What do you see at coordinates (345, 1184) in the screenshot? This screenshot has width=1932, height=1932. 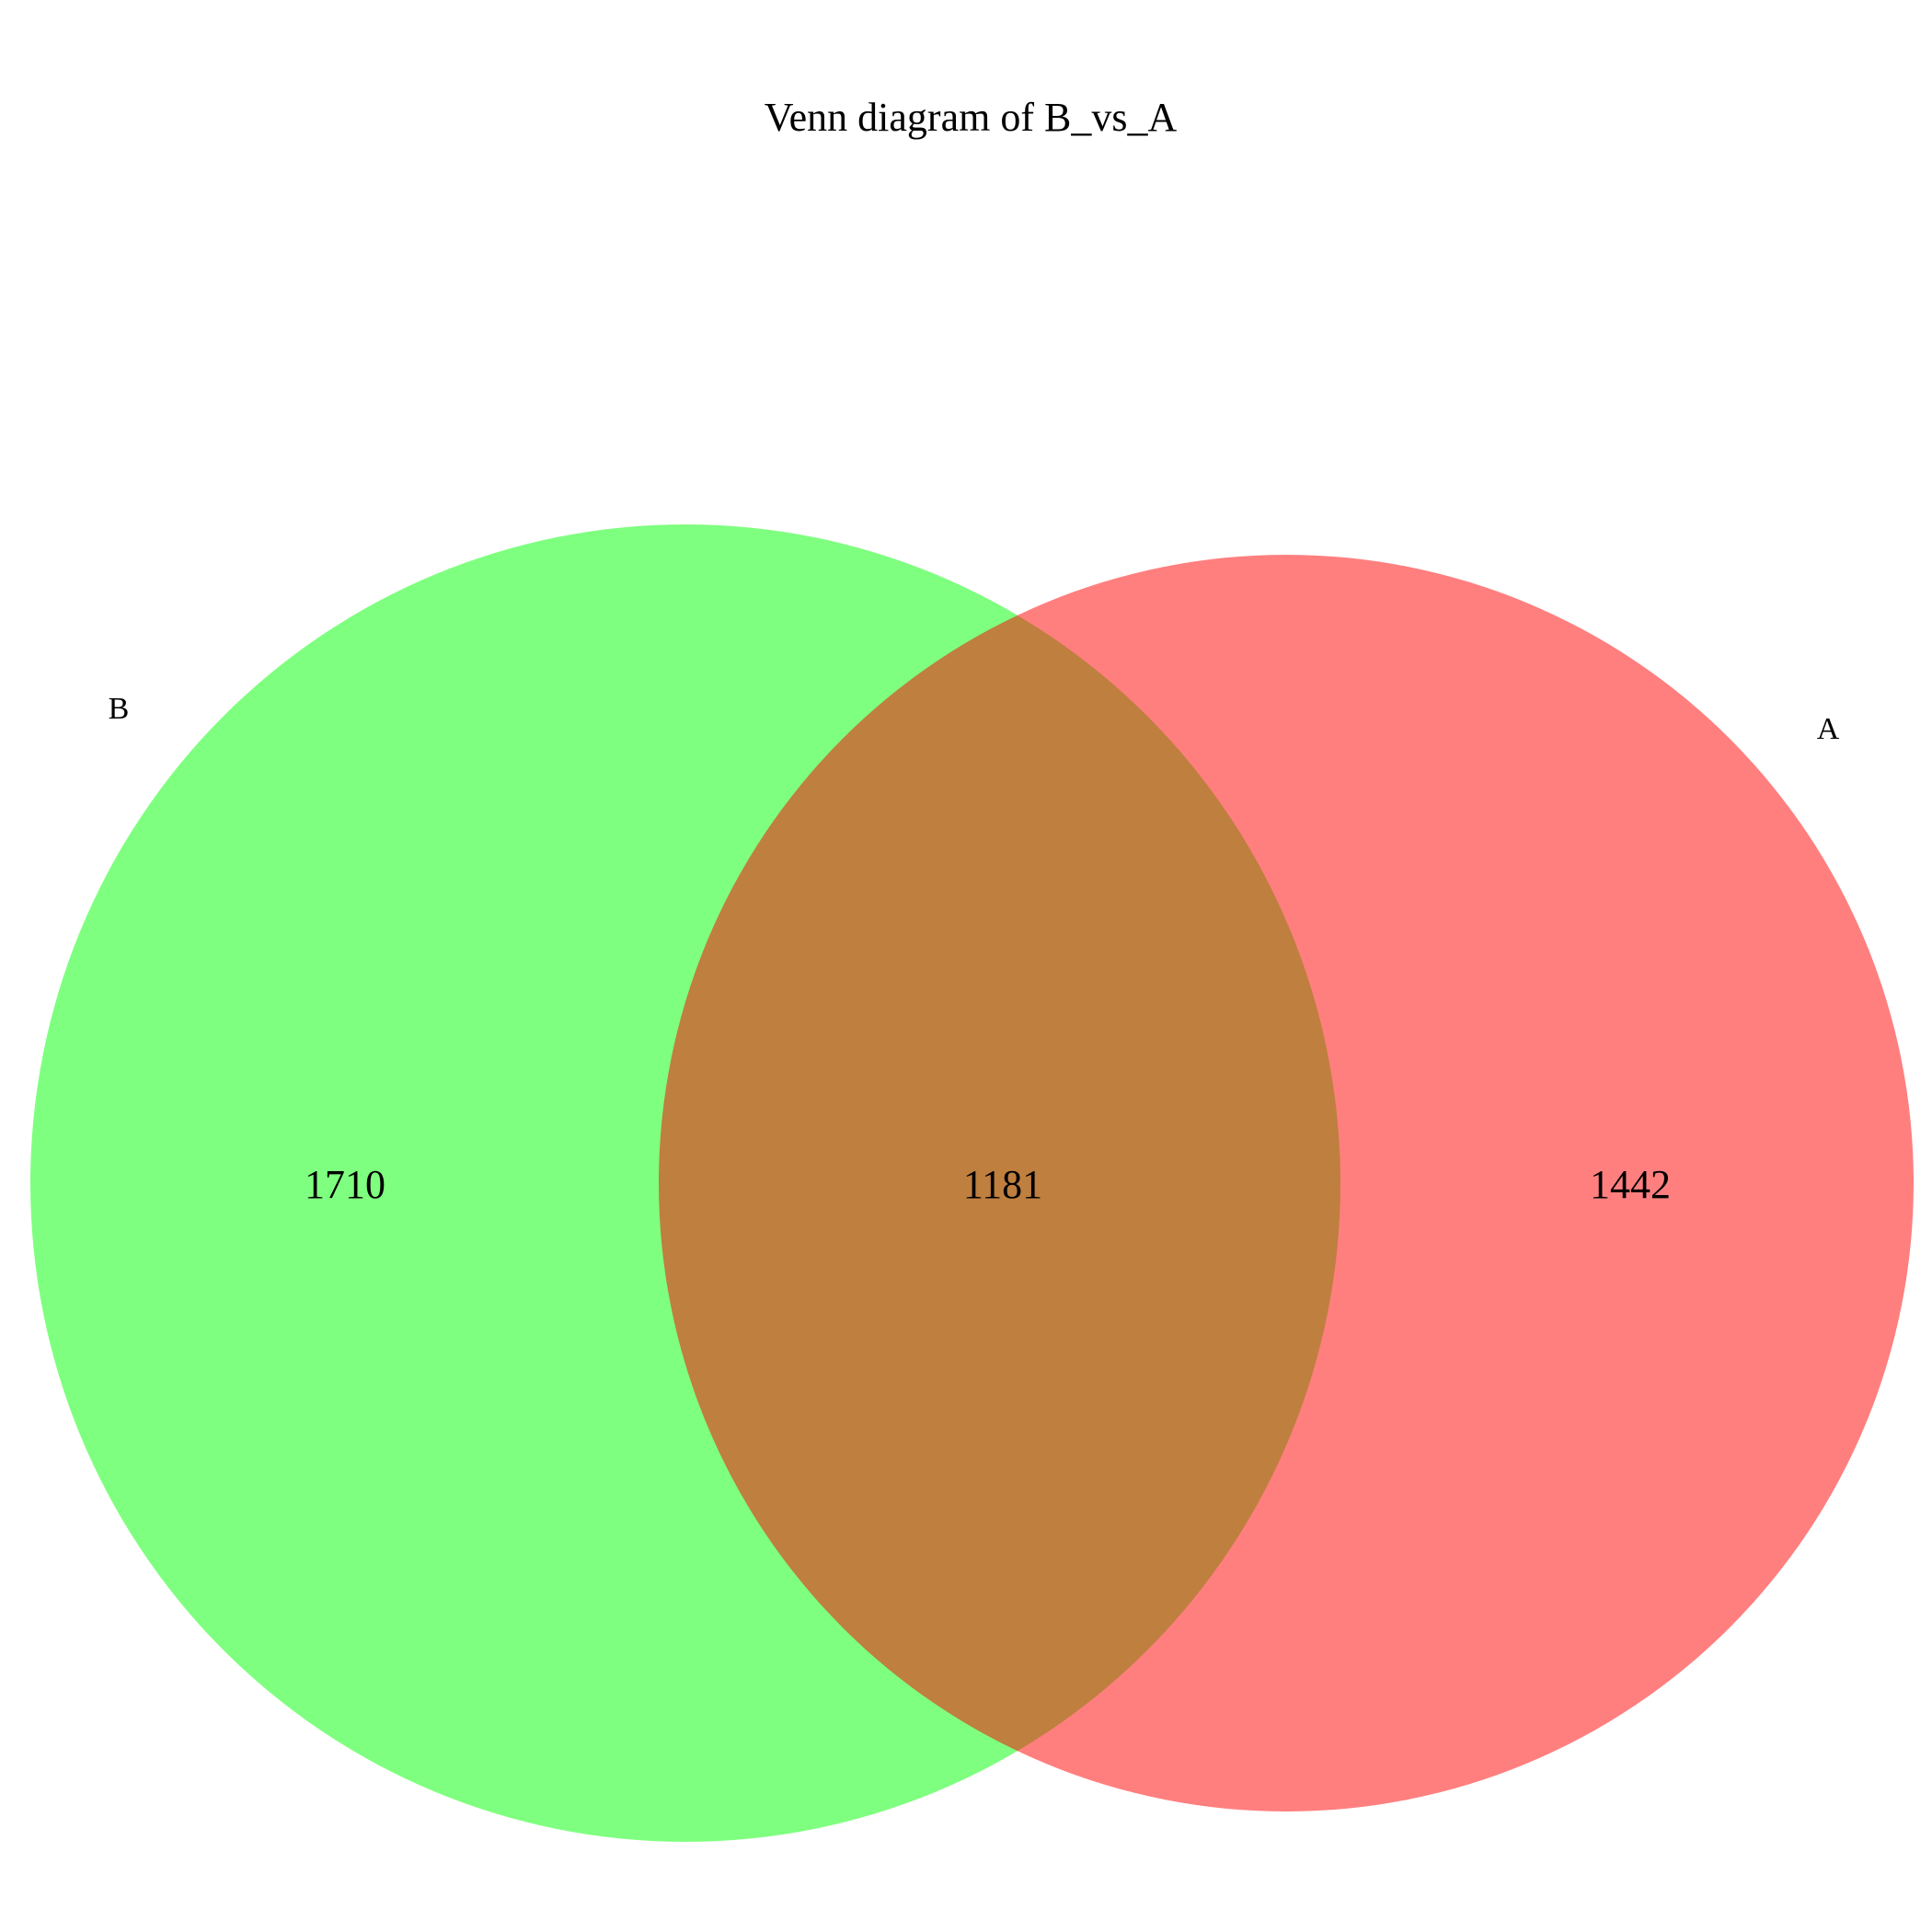 I see `only-b-count: 1710` at bounding box center [345, 1184].